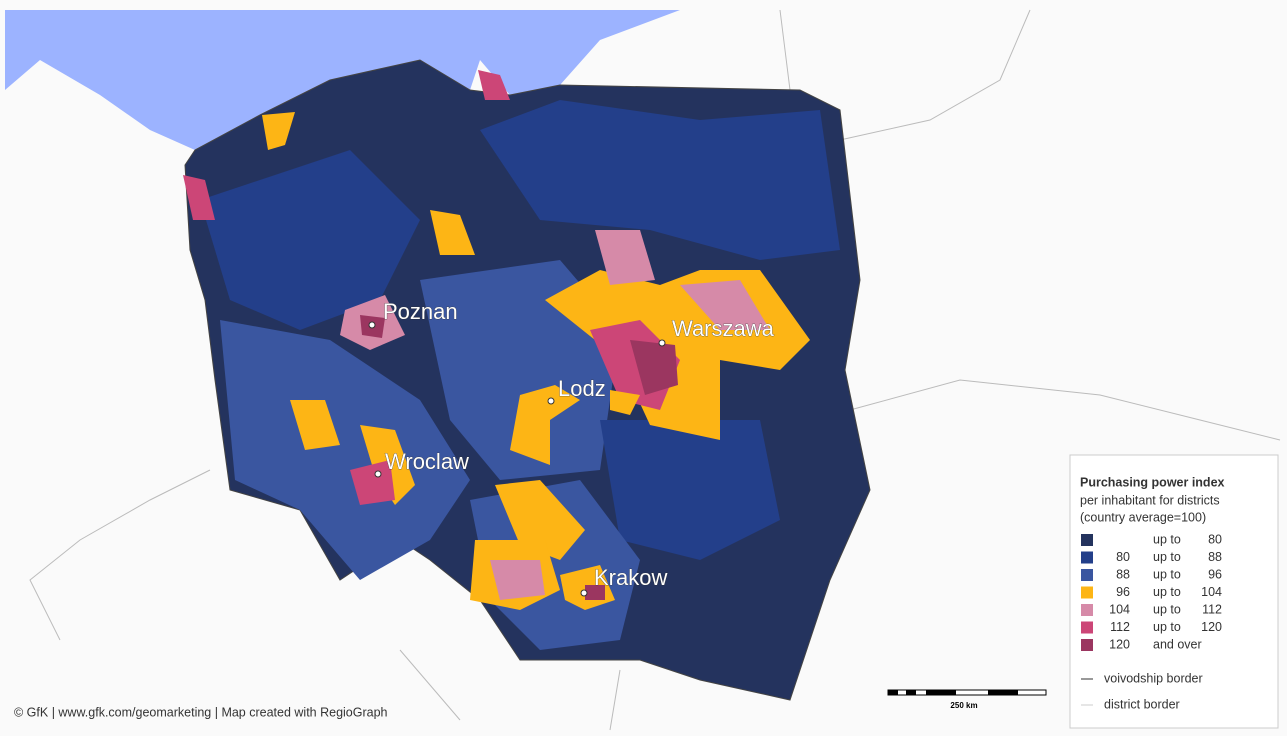 The height and width of the screenshot is (736, 1287). What do you see at coordinates (582, 388) in the screenshot?
I see `city-label: Lodz` at bounding box center [582, 388].